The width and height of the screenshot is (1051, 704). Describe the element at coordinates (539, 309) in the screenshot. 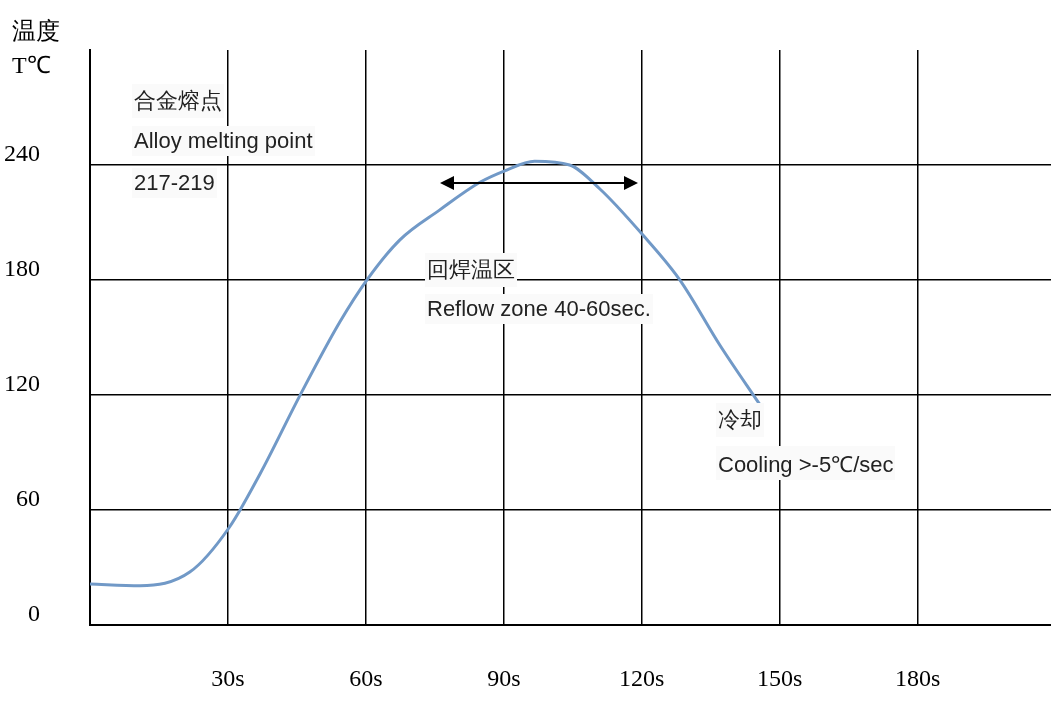

I see `annotation: Reflow zone 40-60sec.` at that location.